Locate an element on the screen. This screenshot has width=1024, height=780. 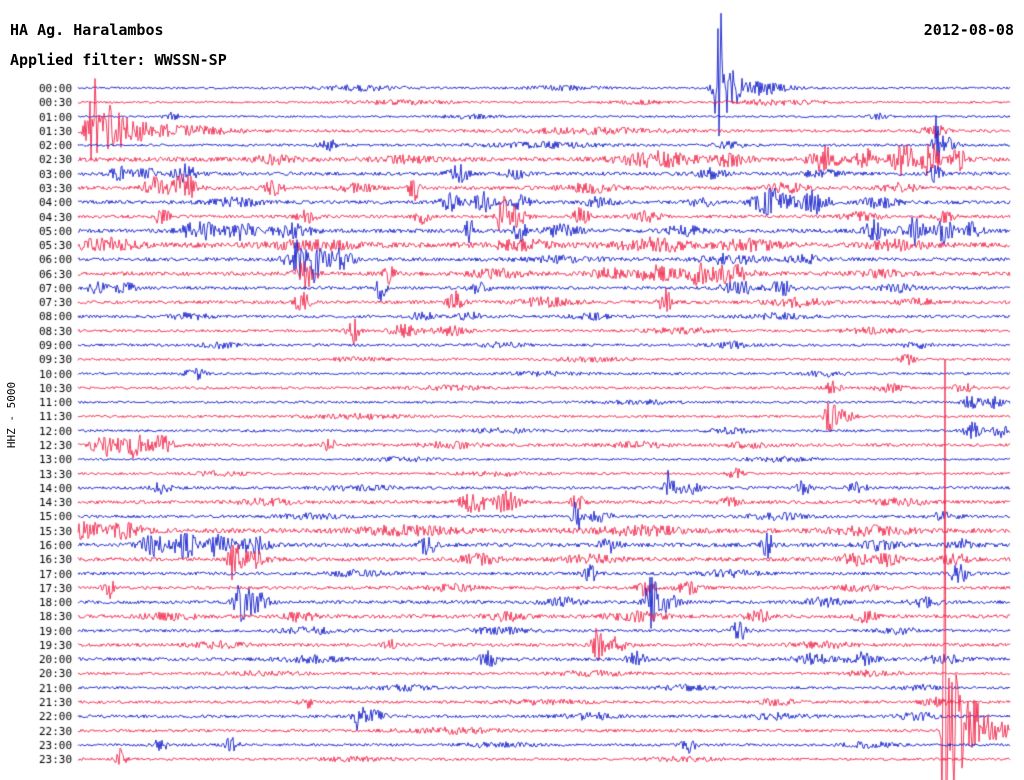
channel-scale-label: HHZ - 5000 is located at coordinates (11, 415).